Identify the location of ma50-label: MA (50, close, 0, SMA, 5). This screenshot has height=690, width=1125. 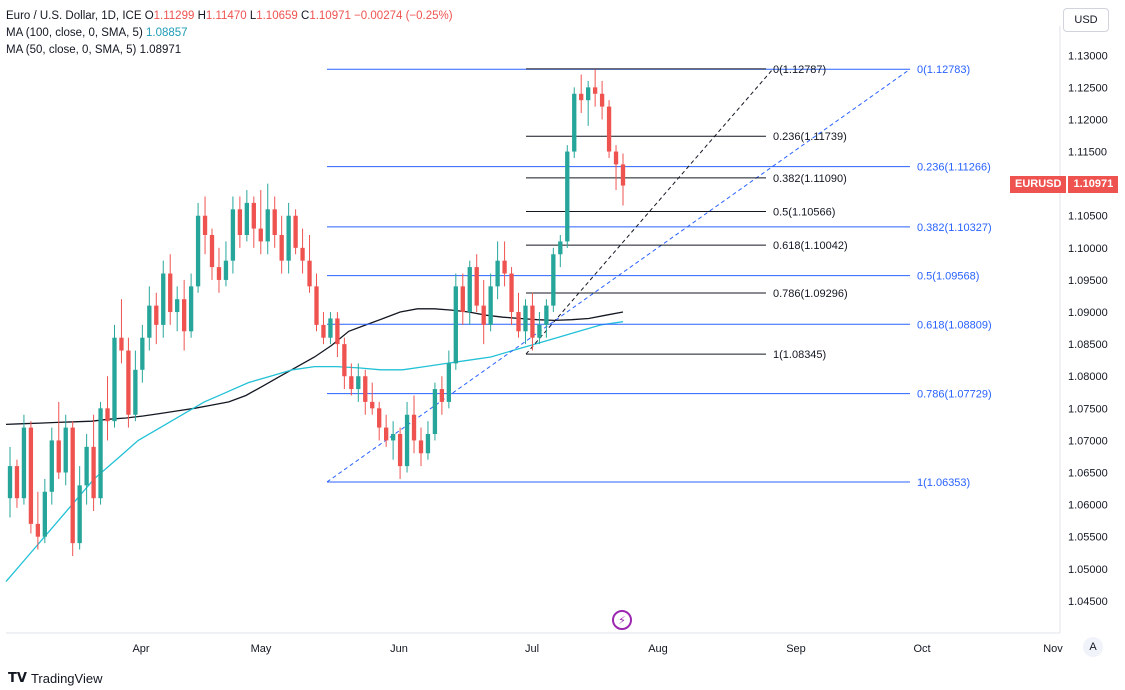
(71, 50).